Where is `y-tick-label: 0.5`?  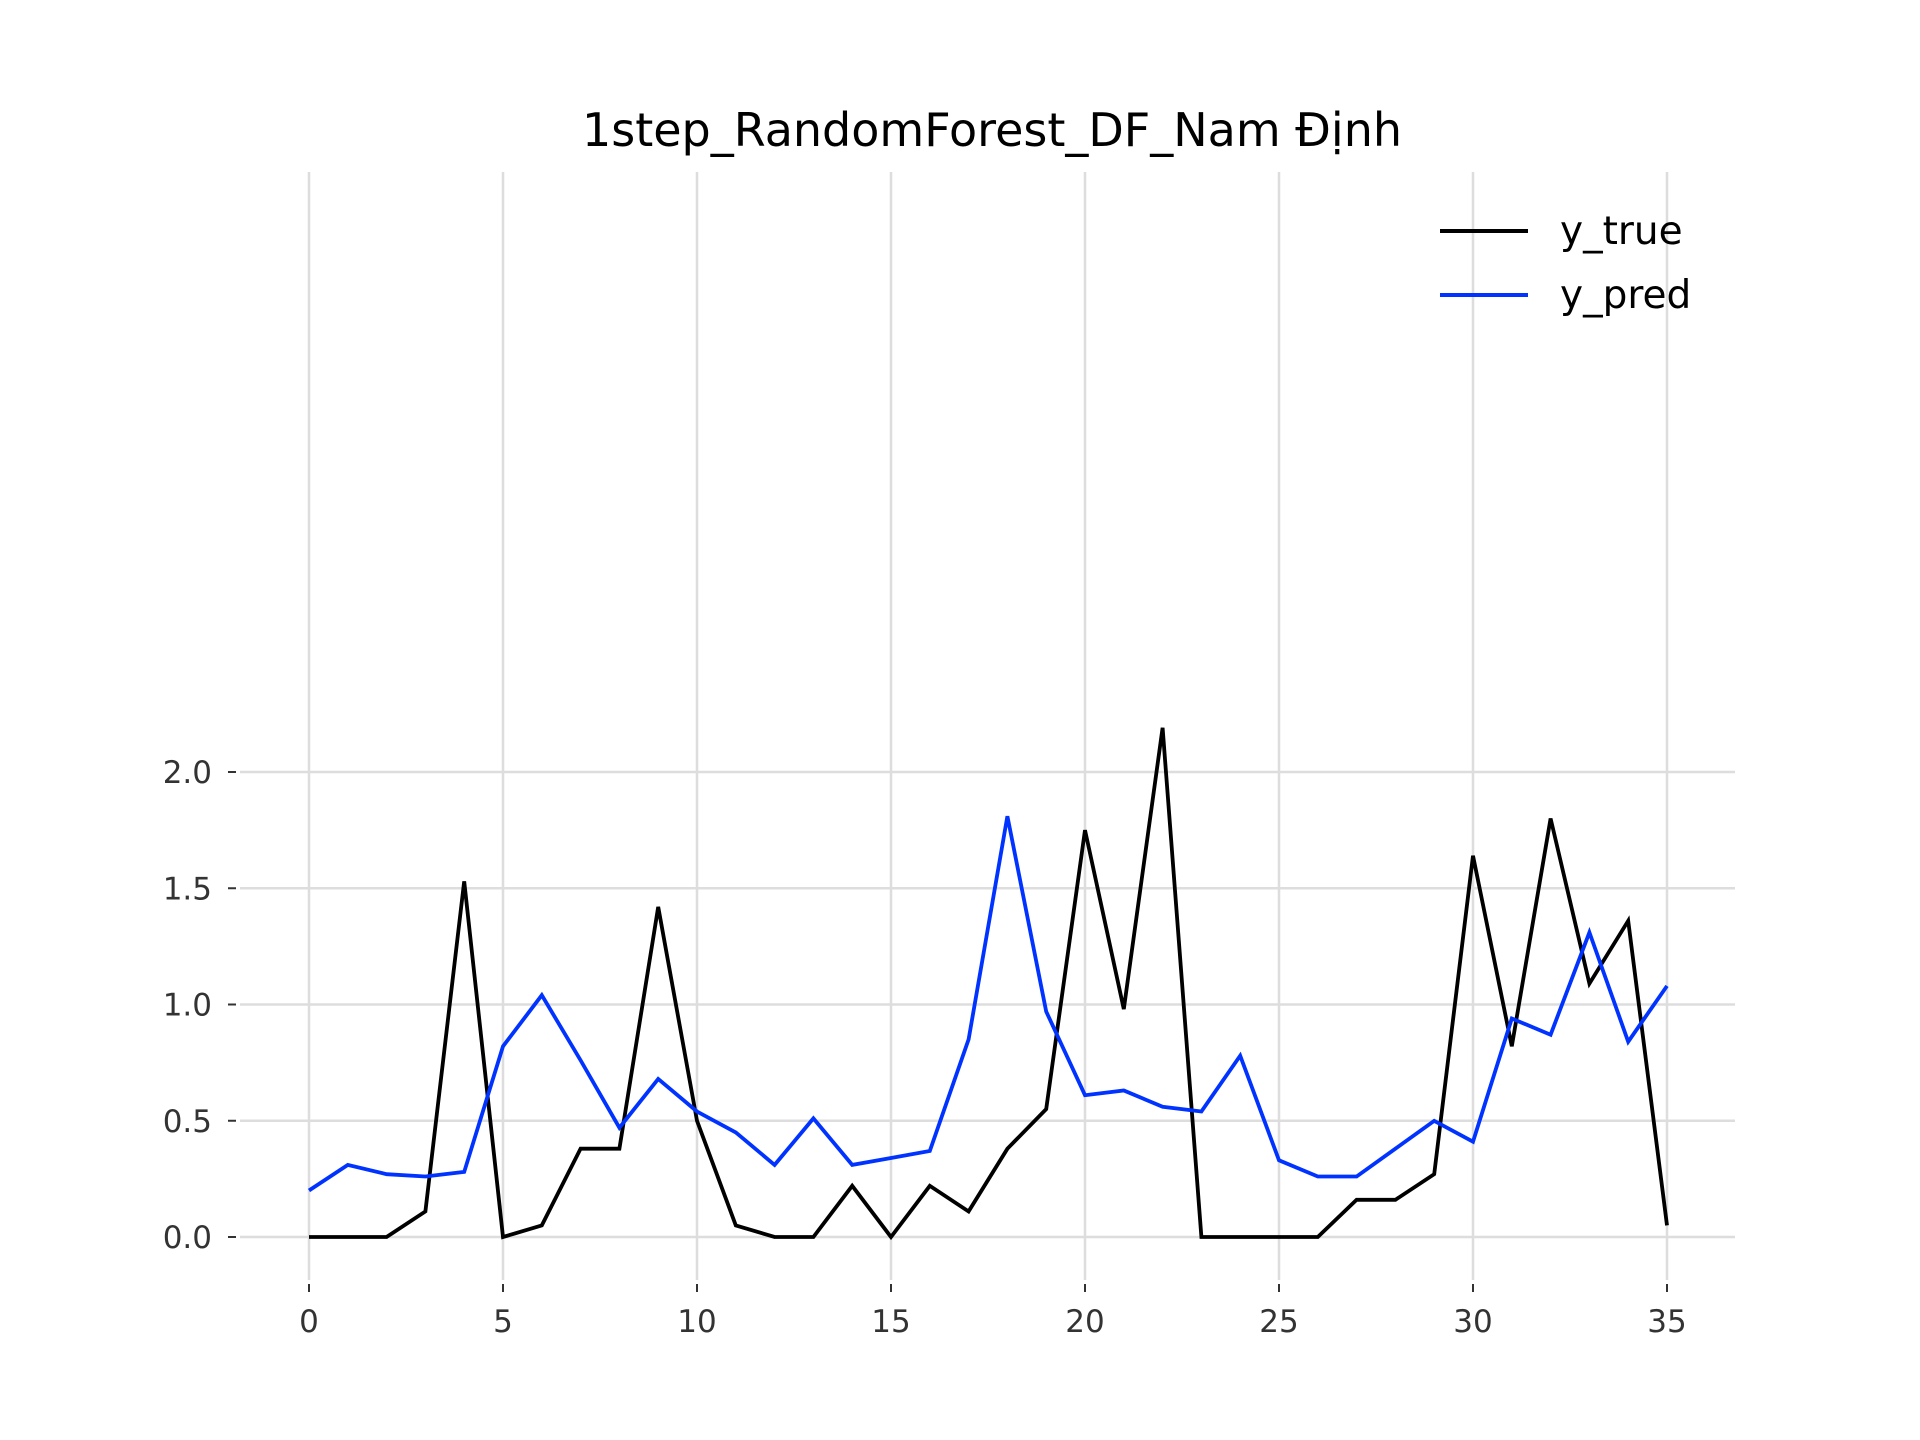
y-tick-label: 0.5 is located at coordinates (187, 1122).